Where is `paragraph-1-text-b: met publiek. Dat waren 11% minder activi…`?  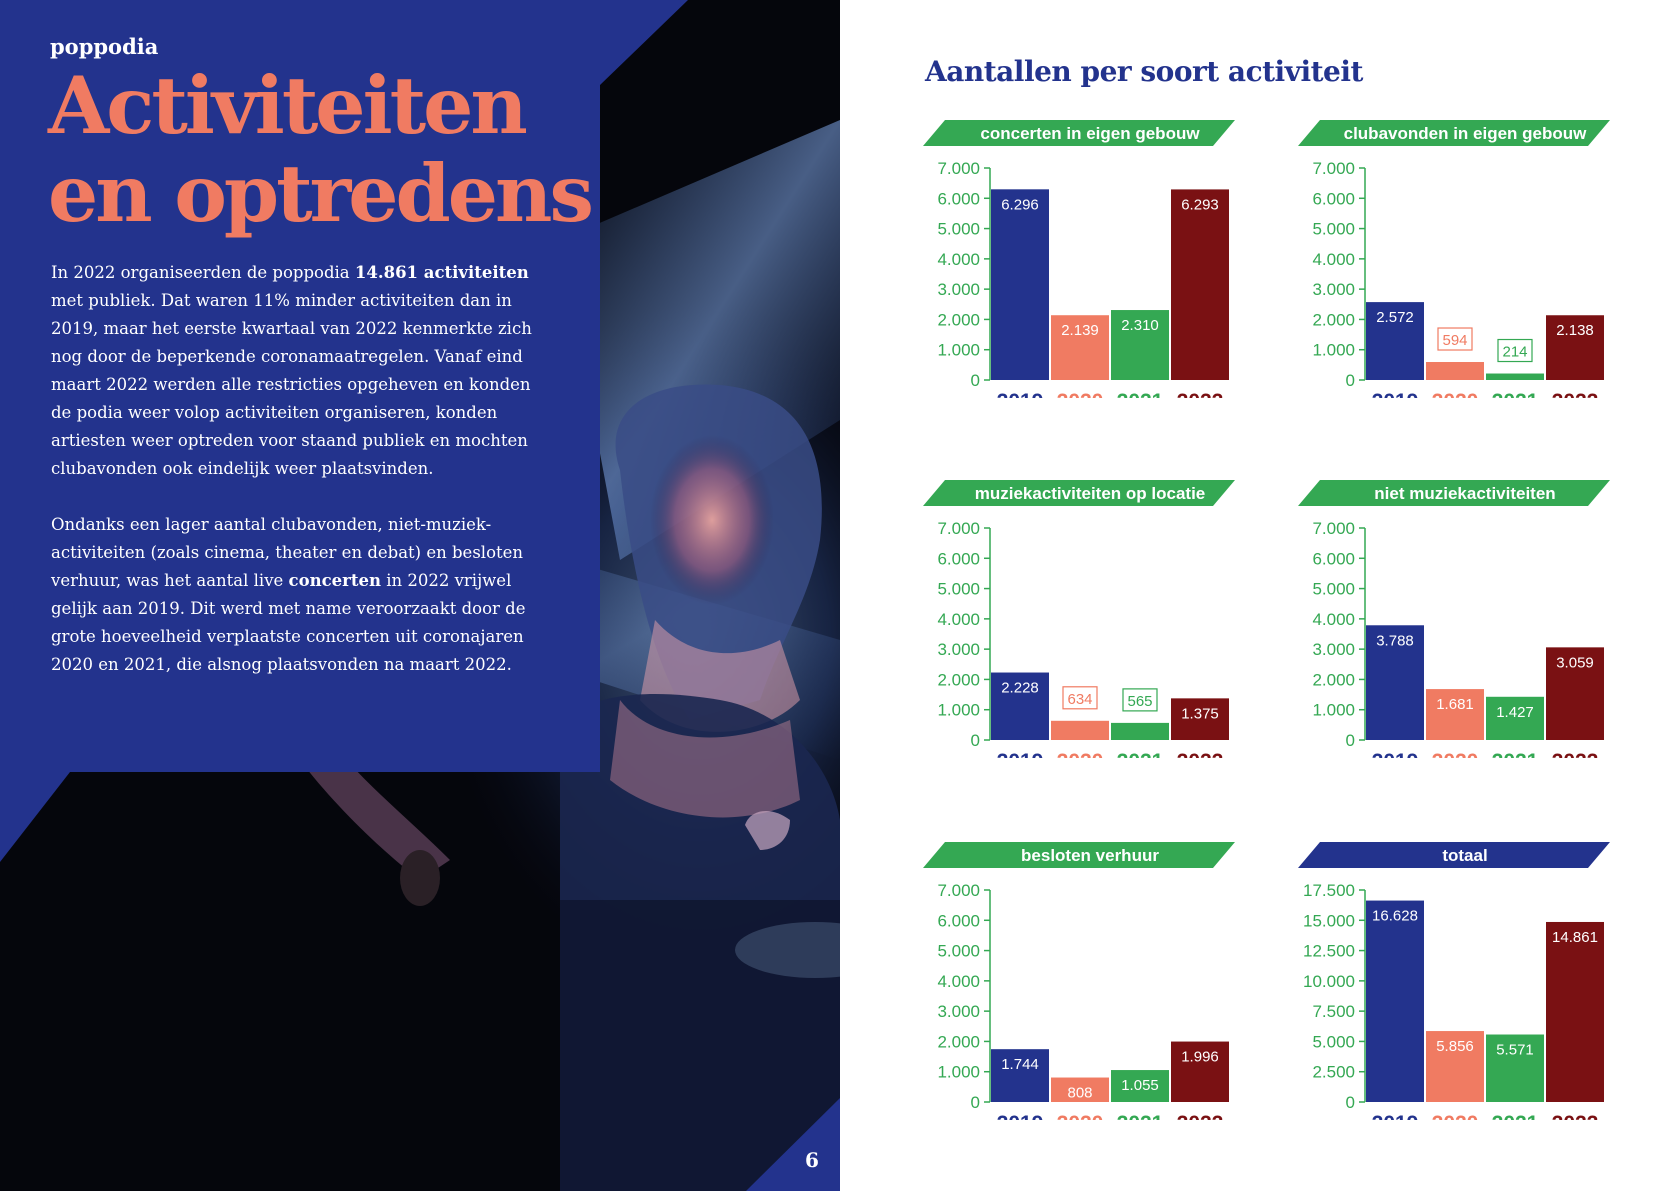
paragraph-1-text-b: met publiek. Dat waren 11% minder activi… is located at coordinates (291, 384).